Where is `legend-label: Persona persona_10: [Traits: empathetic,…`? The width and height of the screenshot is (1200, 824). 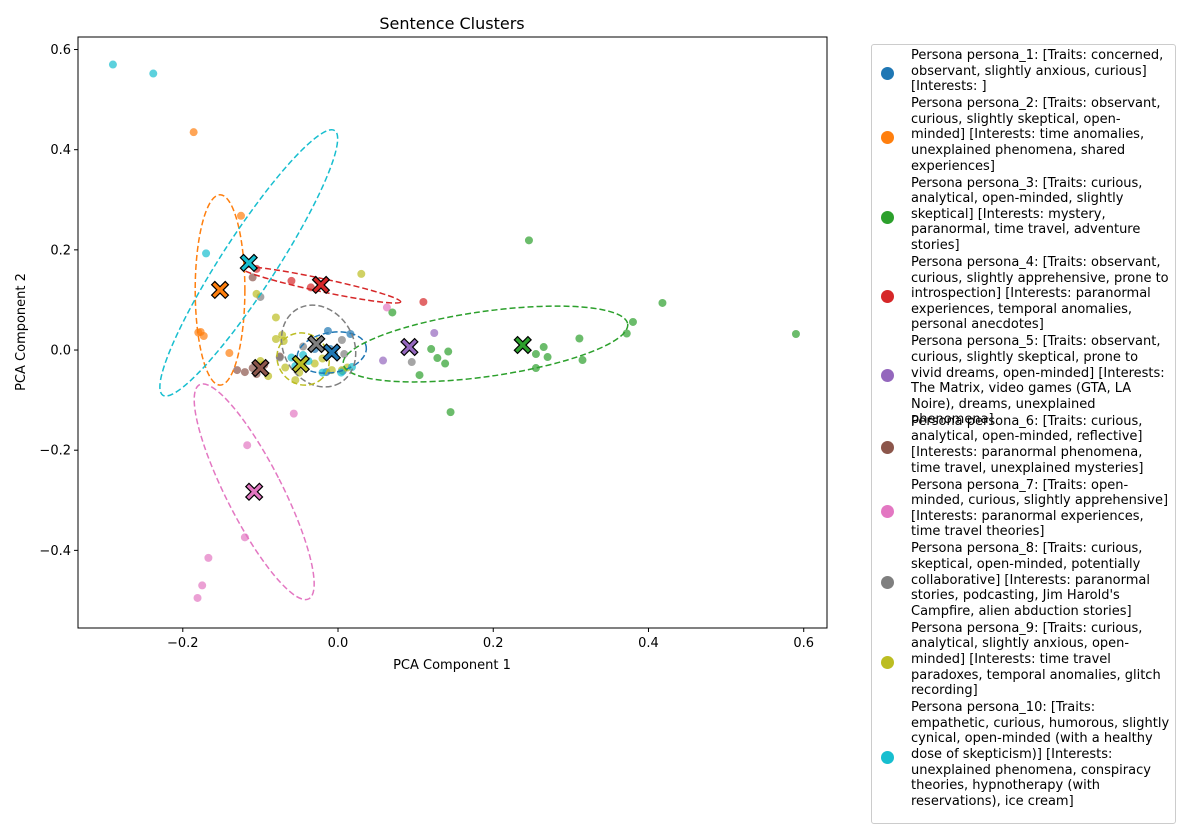 legend-label: Persona persona_10: [Traits: empathetic,… is located at coordinates (1040, 754).